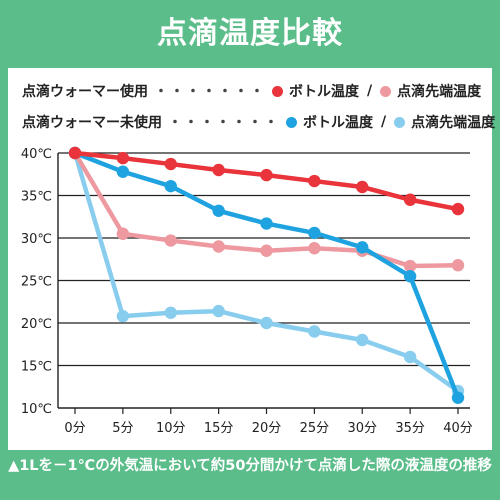 This screenshot has height=500, width=500. I want to click on legend-marker-warmer-bottle, so click(277, 91).